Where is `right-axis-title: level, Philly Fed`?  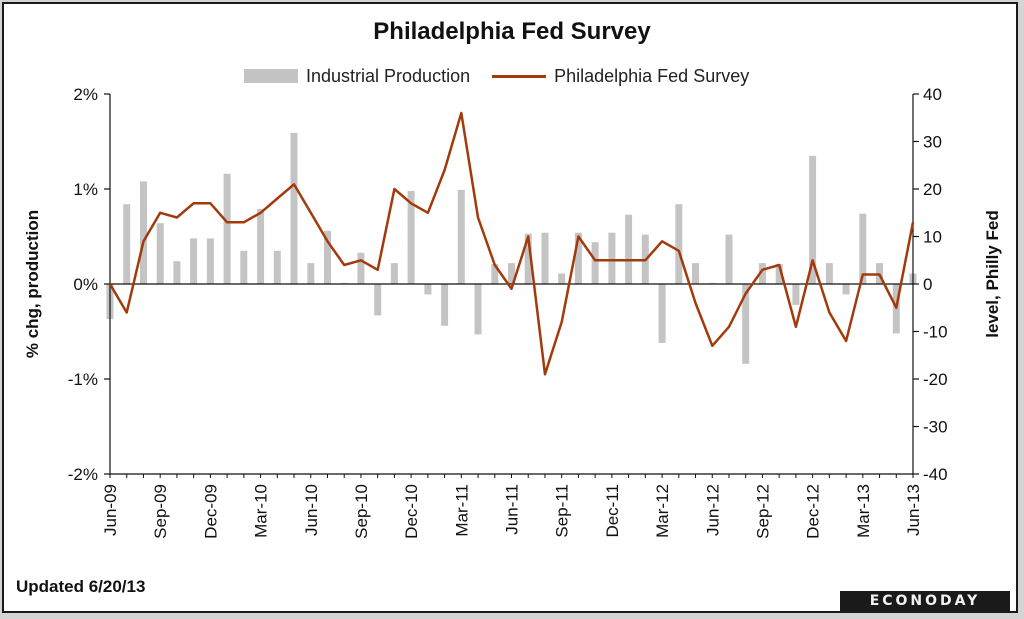 right-axis-title: level, Philly Fed is located at coordinates (992, 274).